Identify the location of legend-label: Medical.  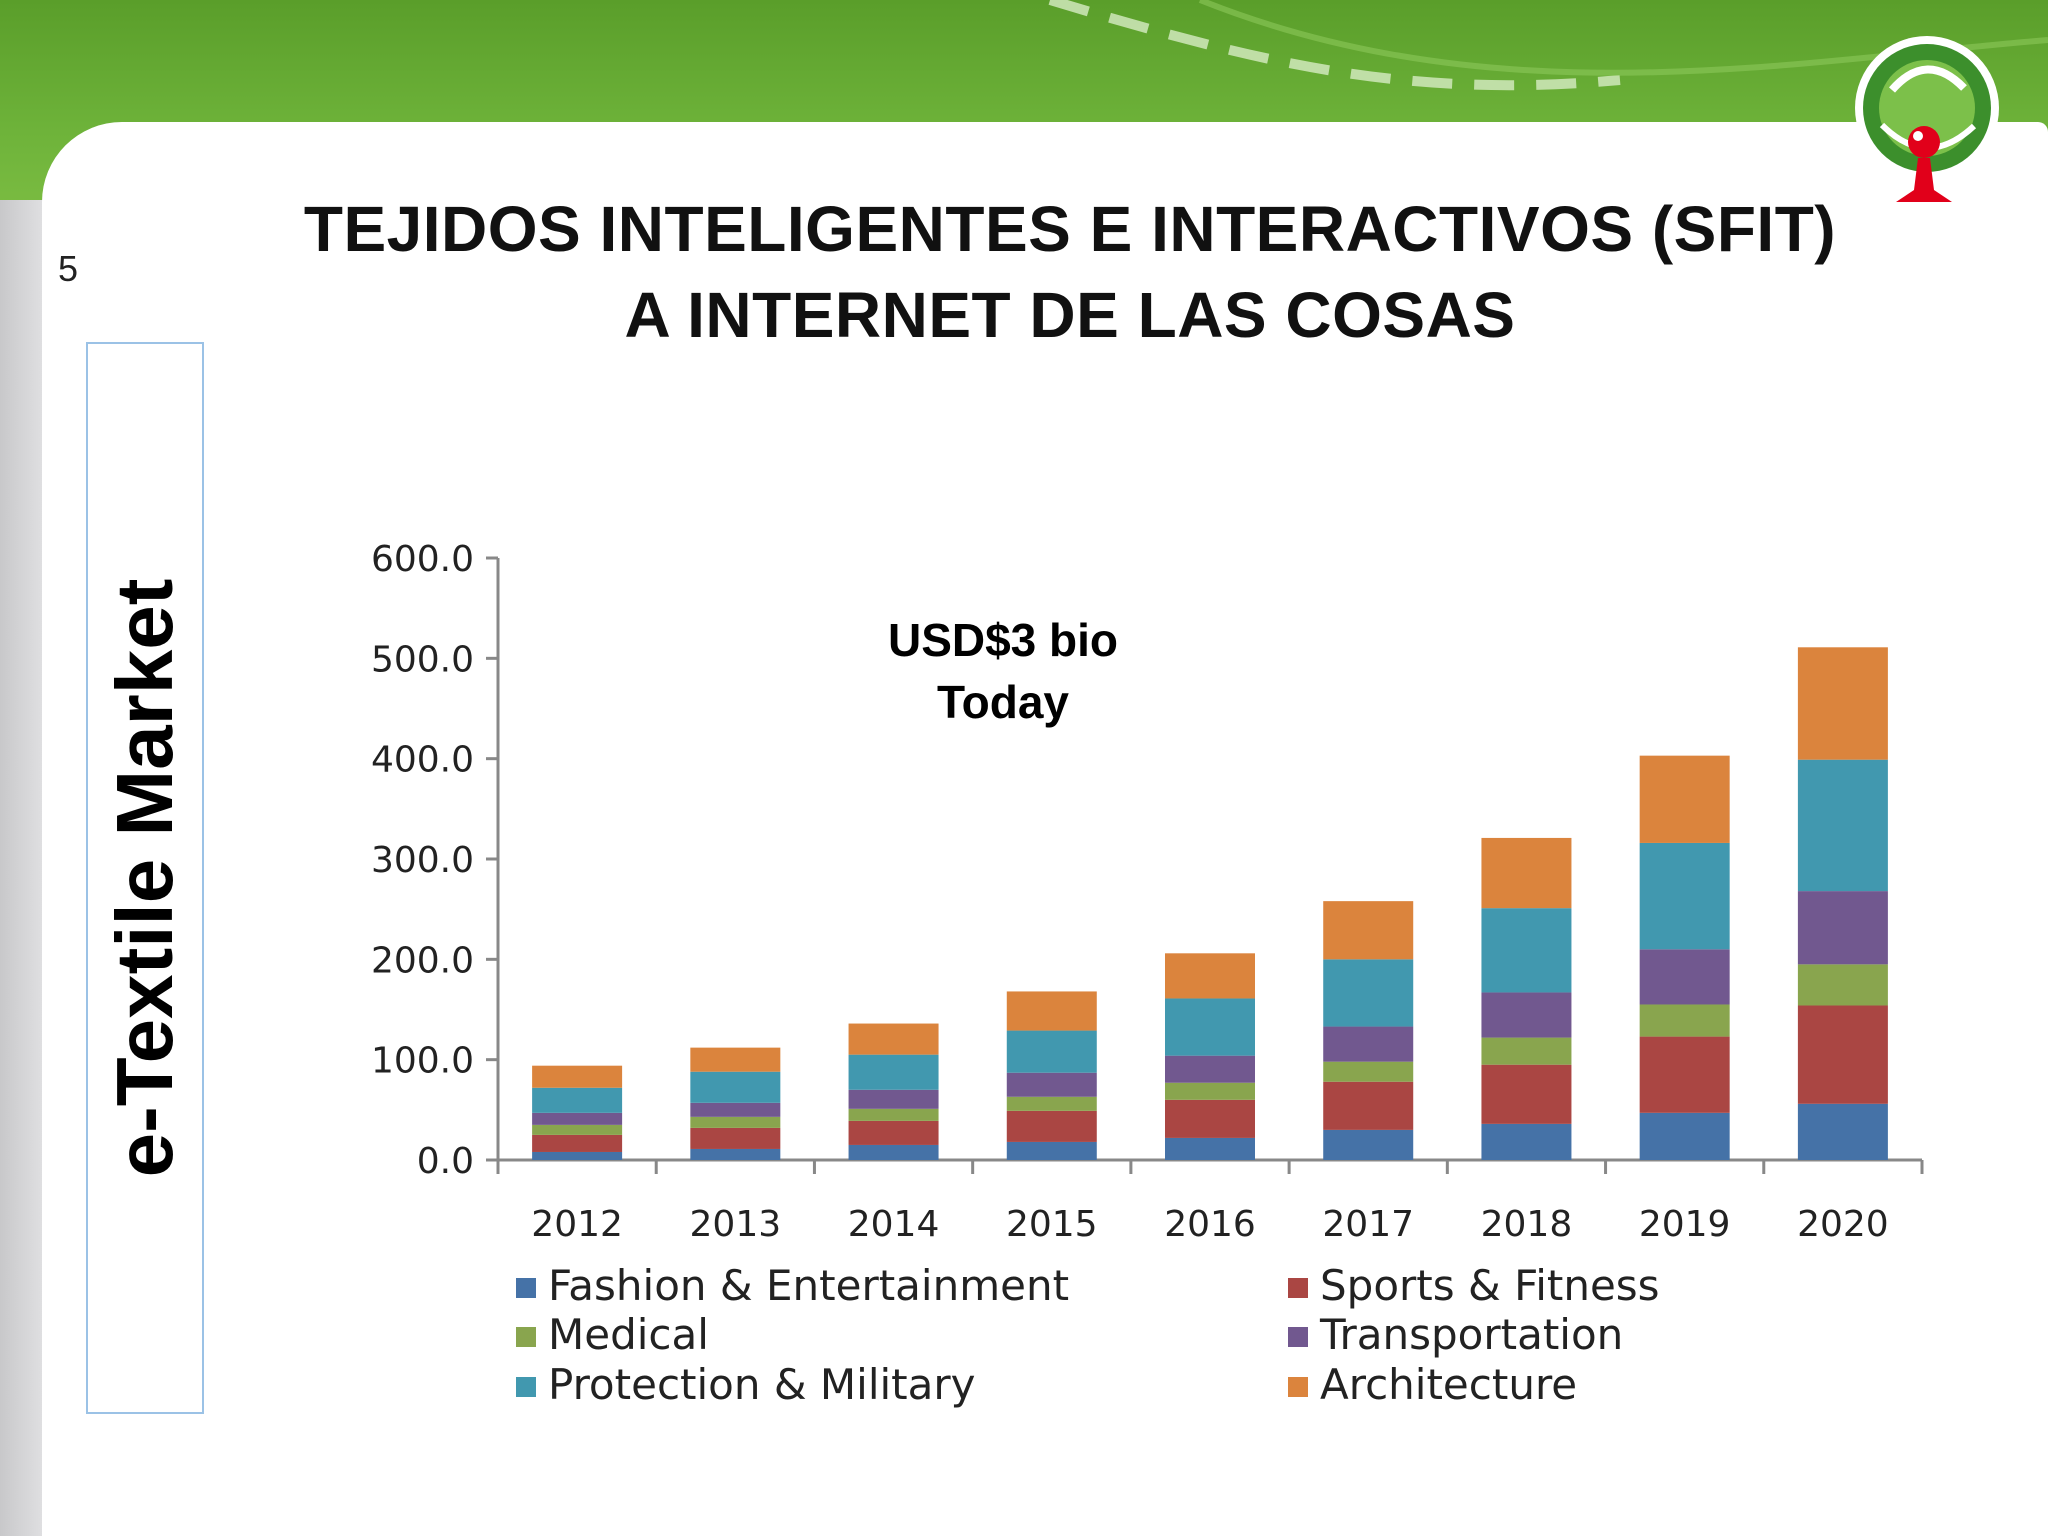
(628, 1334).